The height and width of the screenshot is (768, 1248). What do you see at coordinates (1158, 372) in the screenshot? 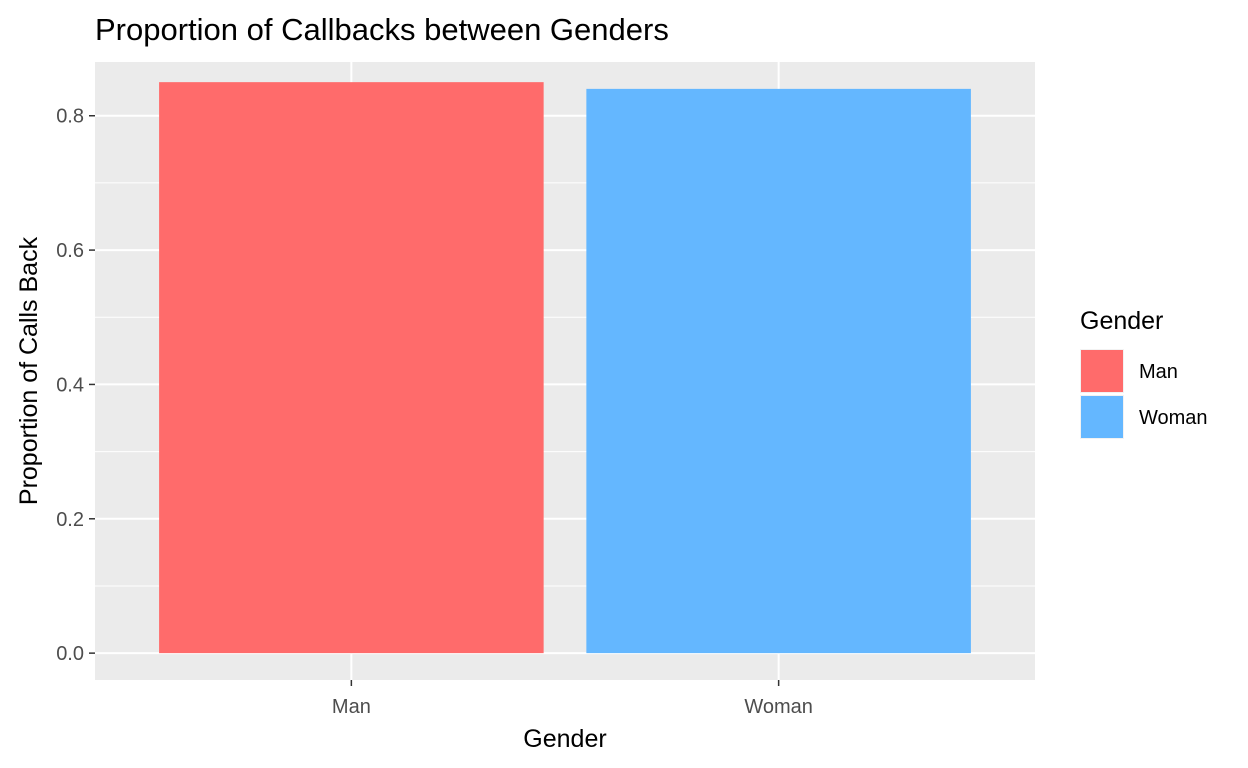
I see `legend-label: Man` at bounding box center [1158, 372].